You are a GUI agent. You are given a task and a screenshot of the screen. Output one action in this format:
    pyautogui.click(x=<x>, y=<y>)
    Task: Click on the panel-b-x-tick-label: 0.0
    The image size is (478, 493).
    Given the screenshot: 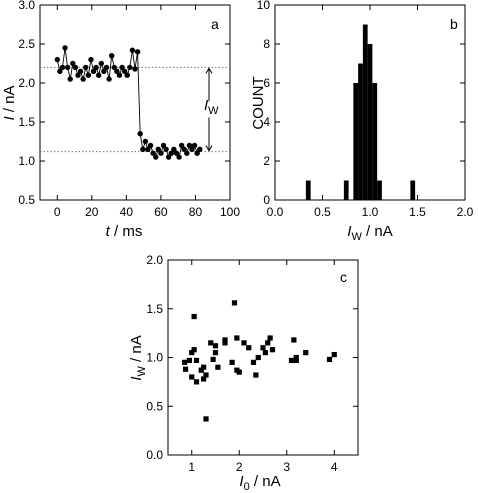 What is the action you would take?
    pyautogui.click(x=275, y=212)
    